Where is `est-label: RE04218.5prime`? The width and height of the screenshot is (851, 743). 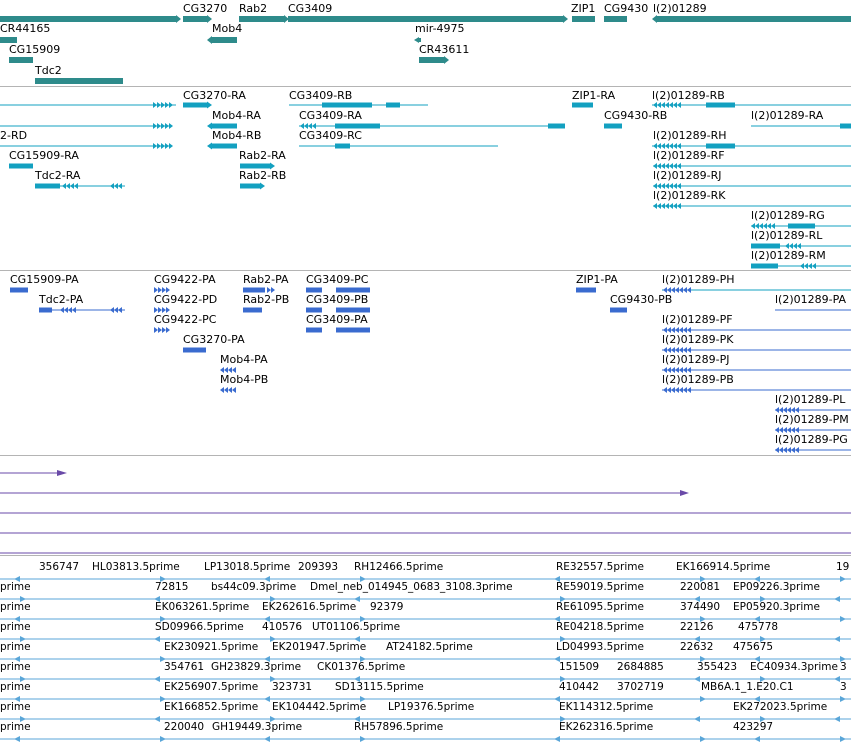 est-label: RE04218.5prime is located at coordinates (600, 627).